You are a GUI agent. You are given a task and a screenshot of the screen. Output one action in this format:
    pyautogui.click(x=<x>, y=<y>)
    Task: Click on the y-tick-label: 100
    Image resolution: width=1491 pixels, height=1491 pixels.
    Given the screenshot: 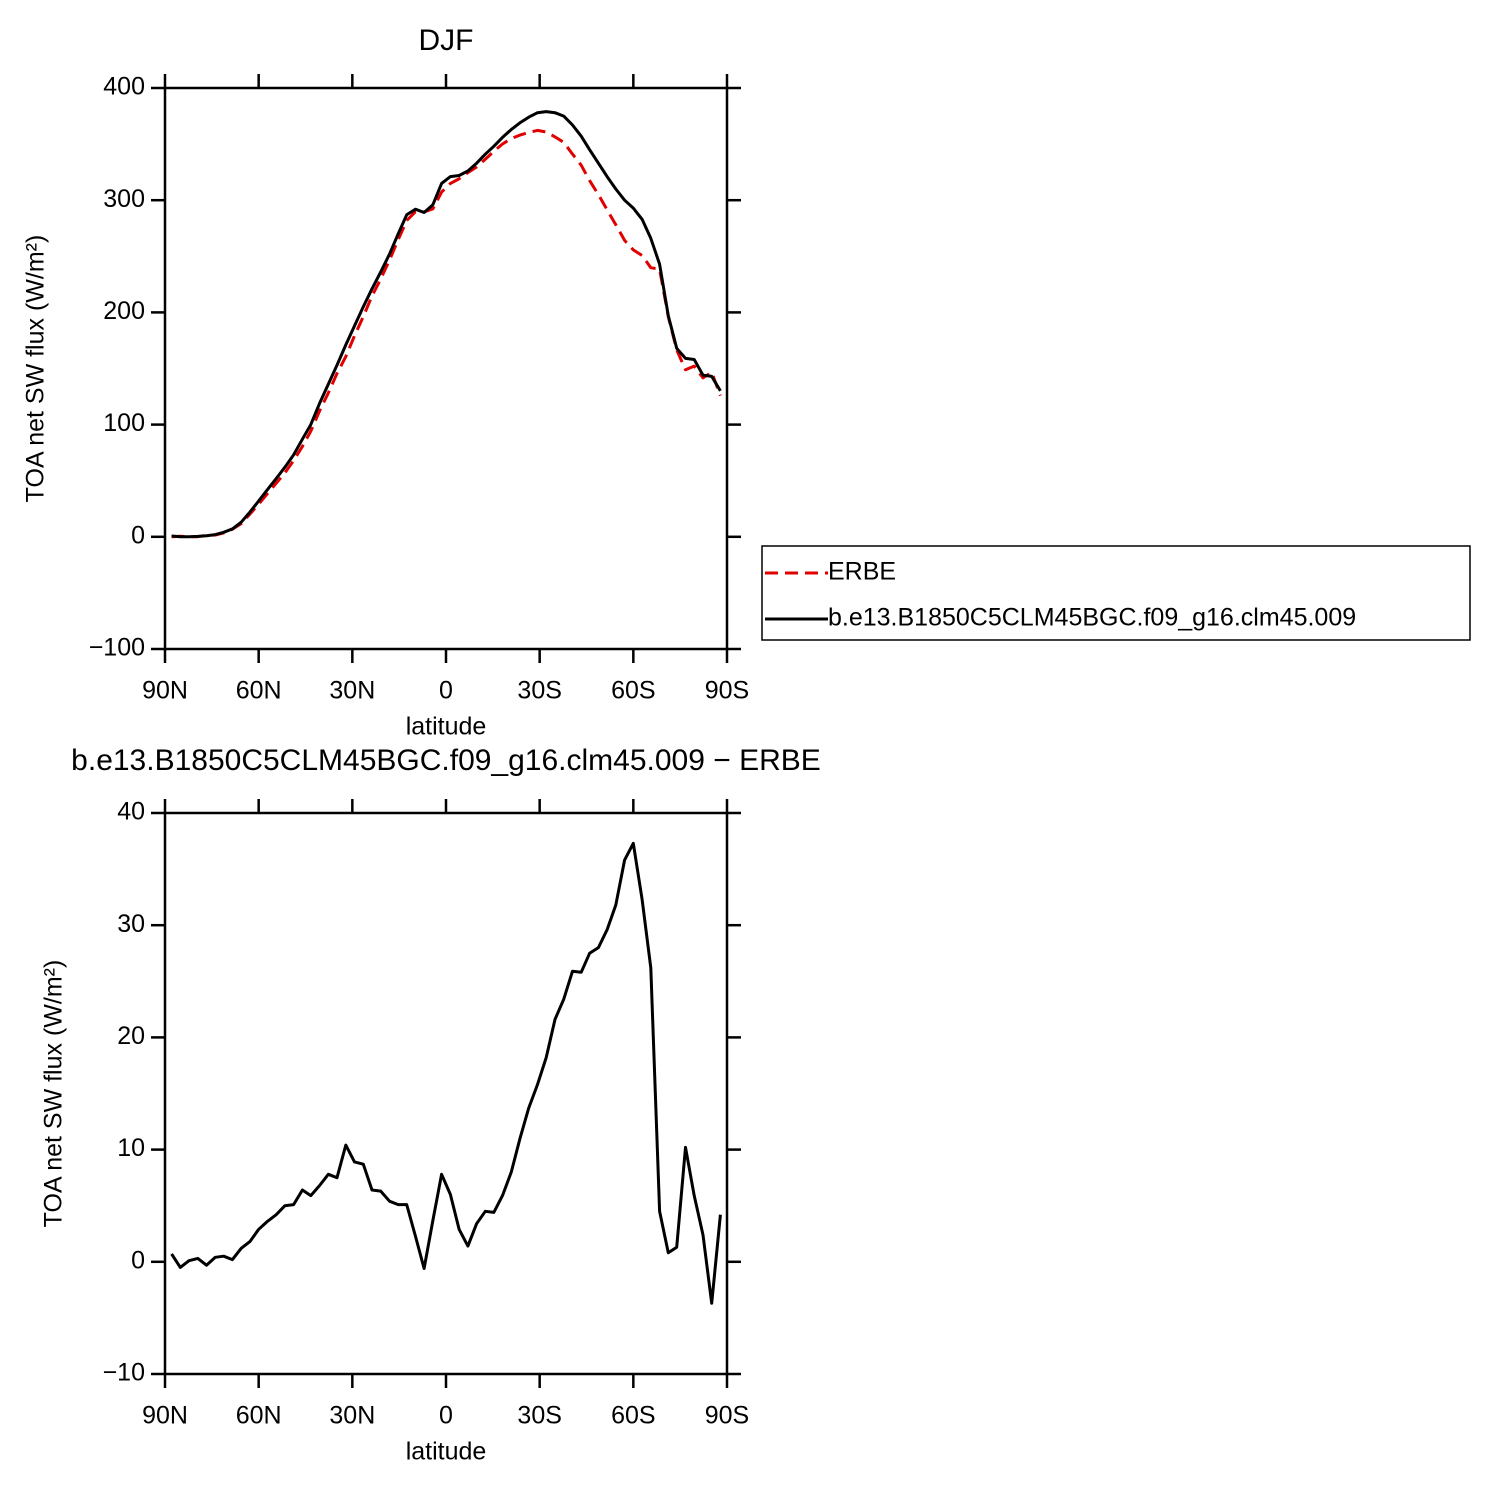 What is the action you would take?
    pyautogui.click(x=124, y=423)
    